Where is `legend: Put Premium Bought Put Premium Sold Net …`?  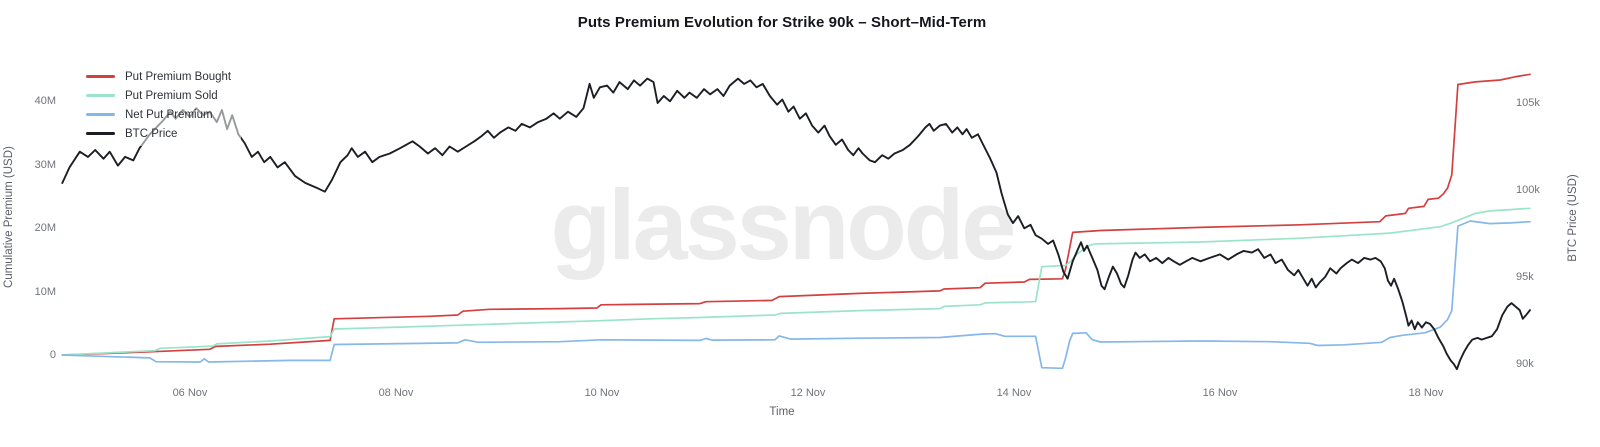
legend: Put Premium Bought Put Premium Sold Net … is located at coordinates (162, 105).